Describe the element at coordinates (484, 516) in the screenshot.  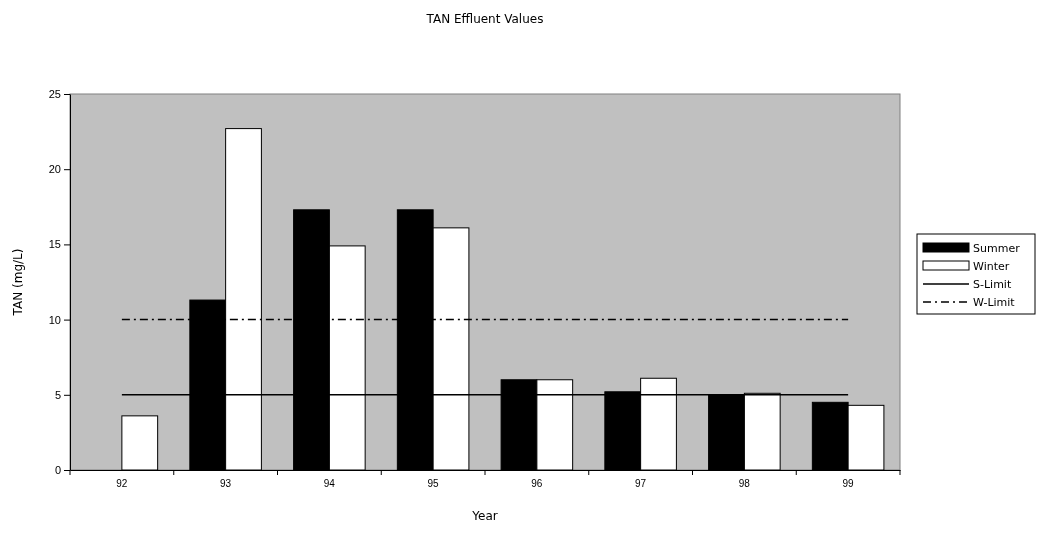
I see `x-axis-title: Year` at that location.